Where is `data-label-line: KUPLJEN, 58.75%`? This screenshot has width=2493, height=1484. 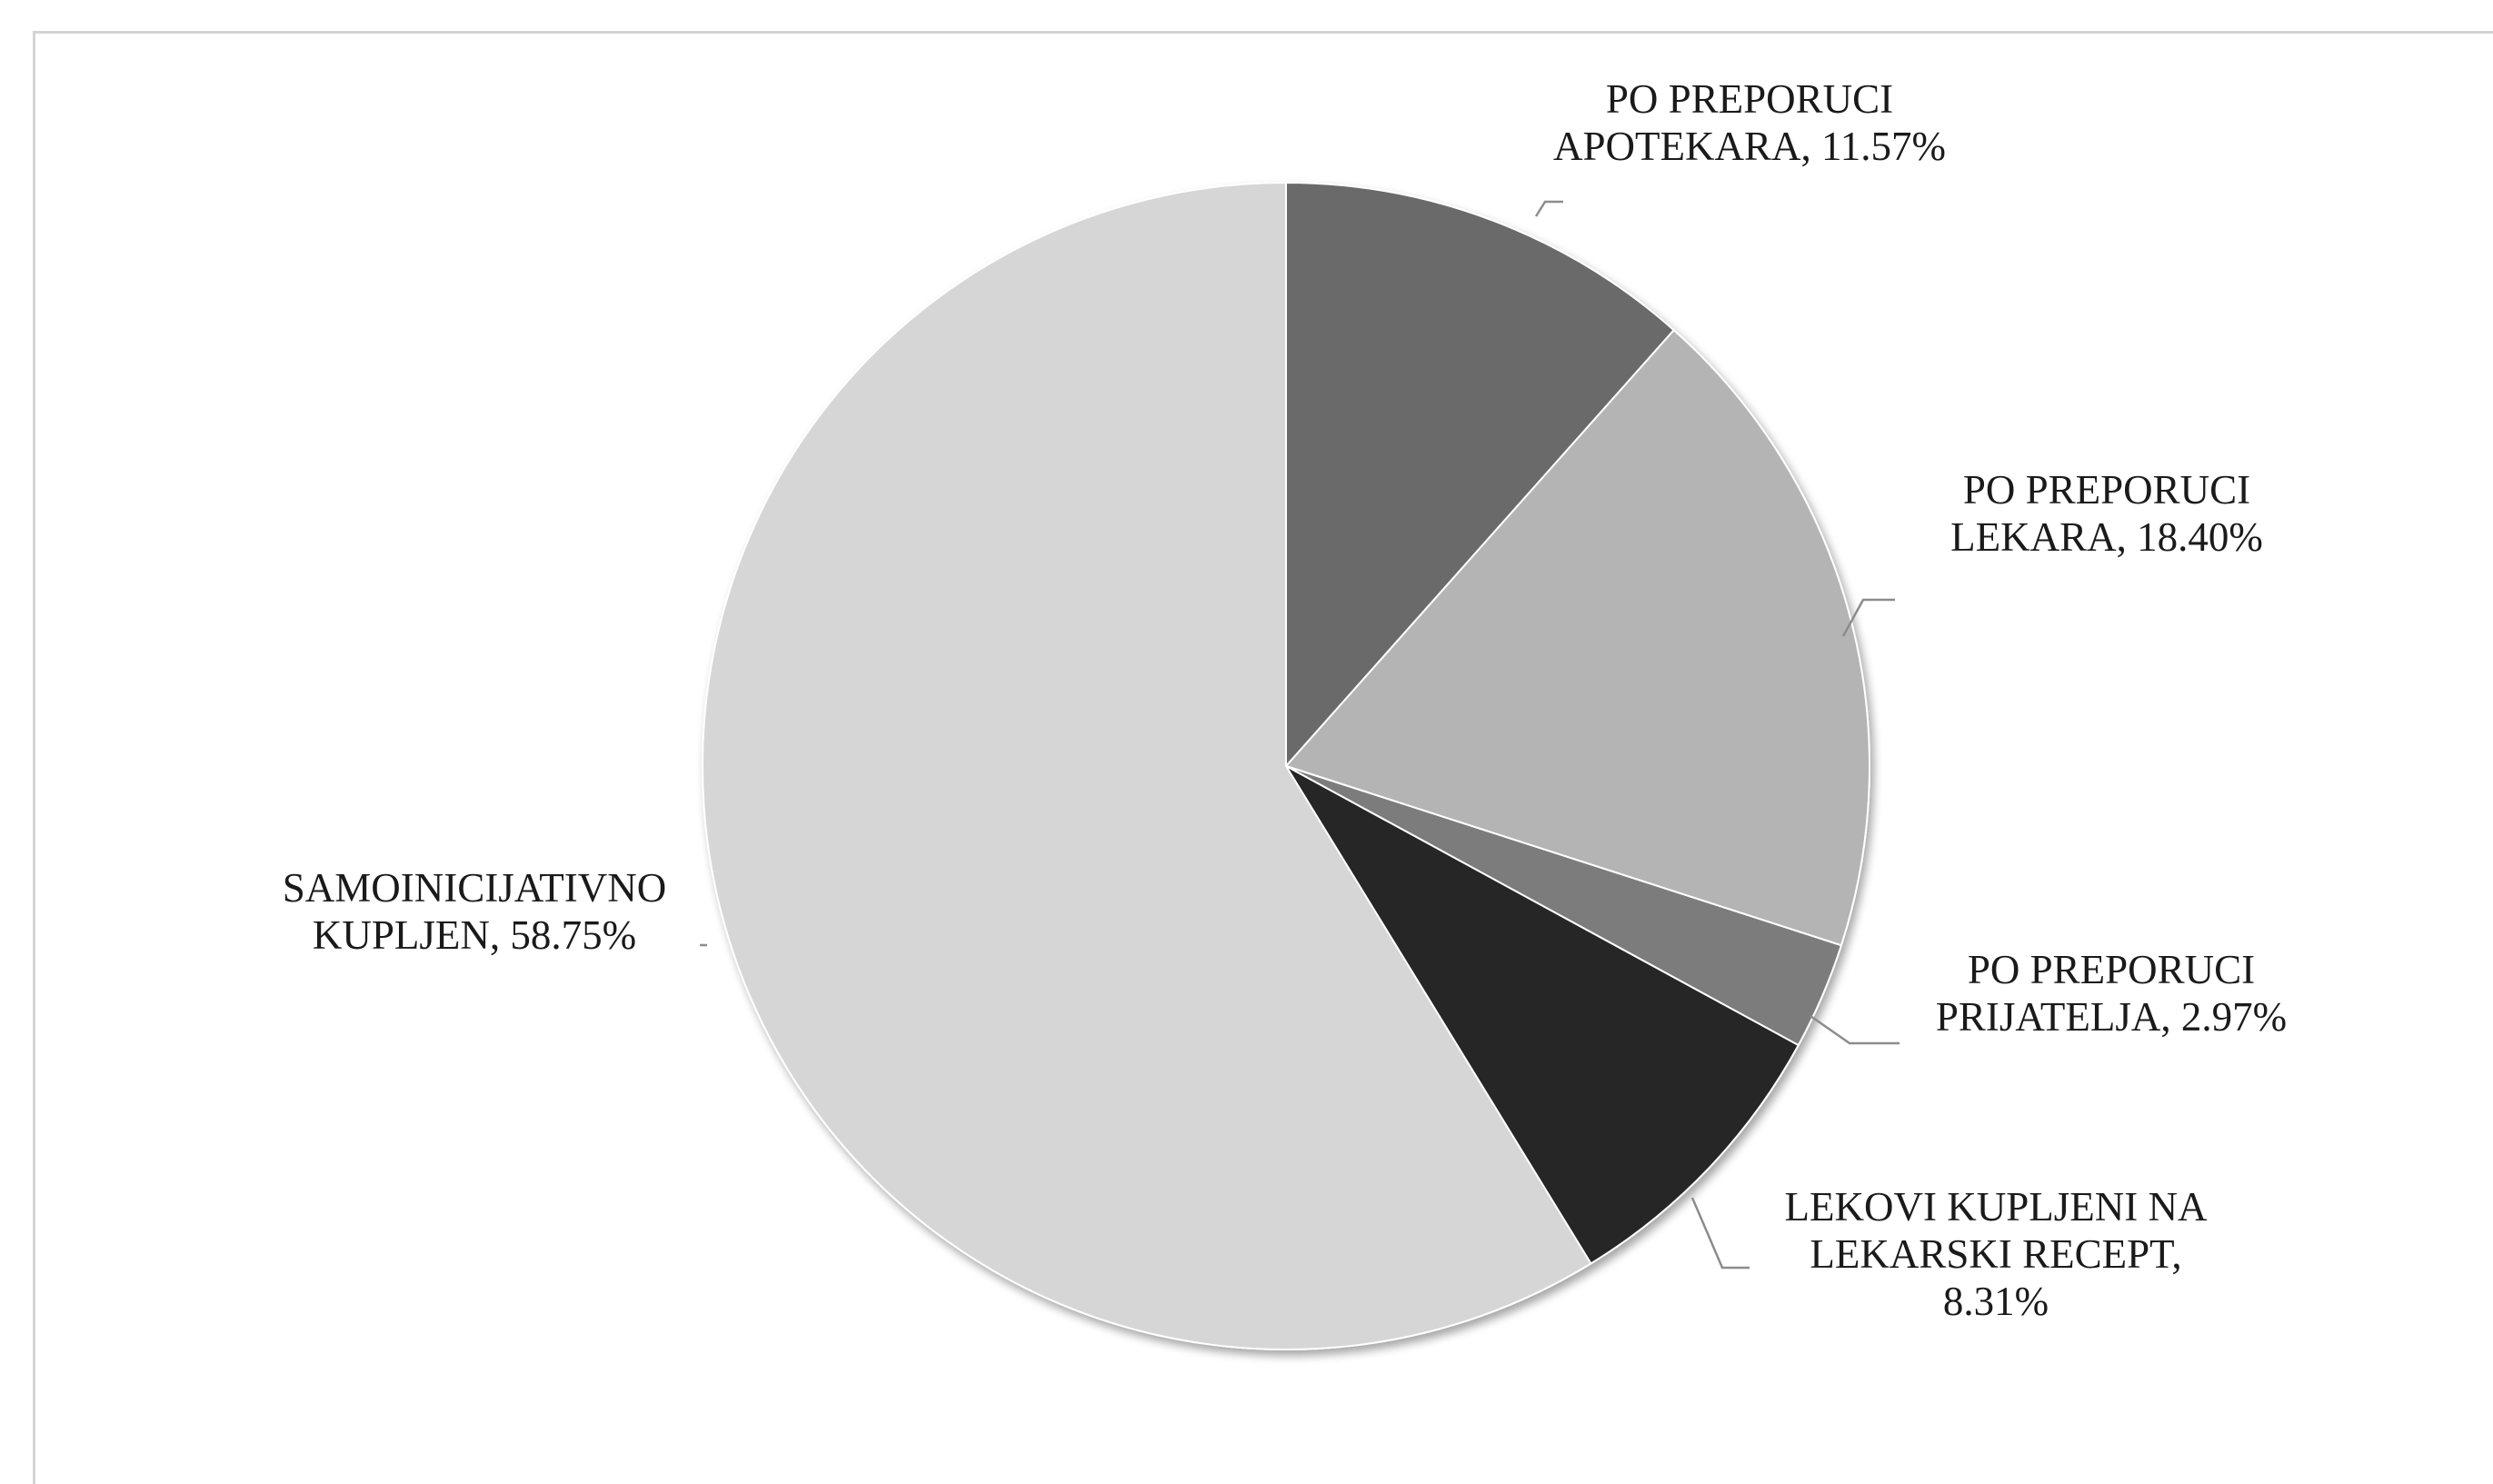
data-label-line: KUPLJEN, 58.75% is located at coordinates (474, 935).